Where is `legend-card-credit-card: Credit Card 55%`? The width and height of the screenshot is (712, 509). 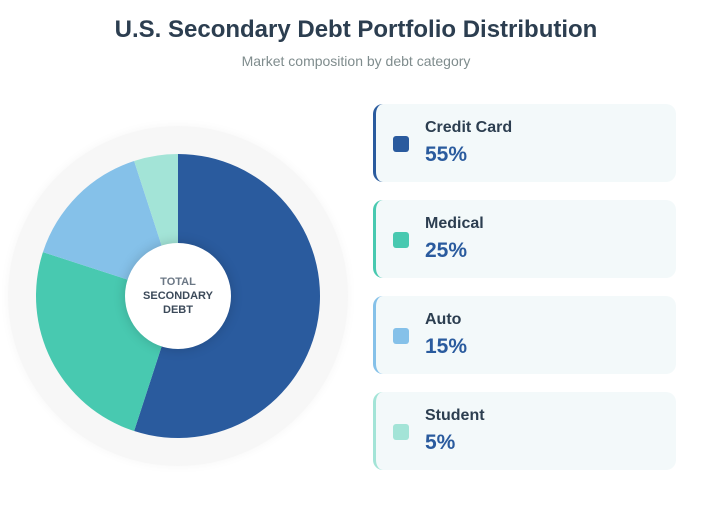 legend-card-credit-card: Credit Card 55% is located at coordinates (524, 143).